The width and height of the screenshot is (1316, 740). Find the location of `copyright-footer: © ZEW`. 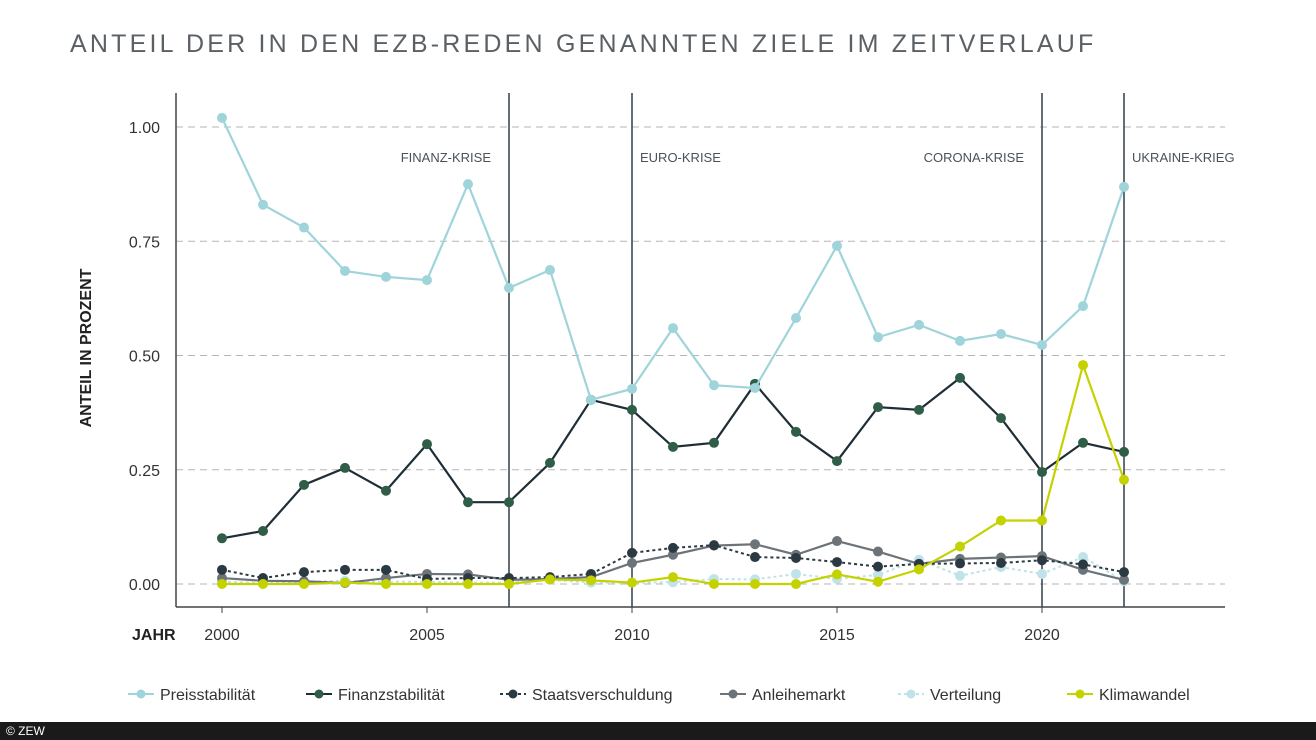

copyright-footer: © ZEW is located at coordinates (658, 731).